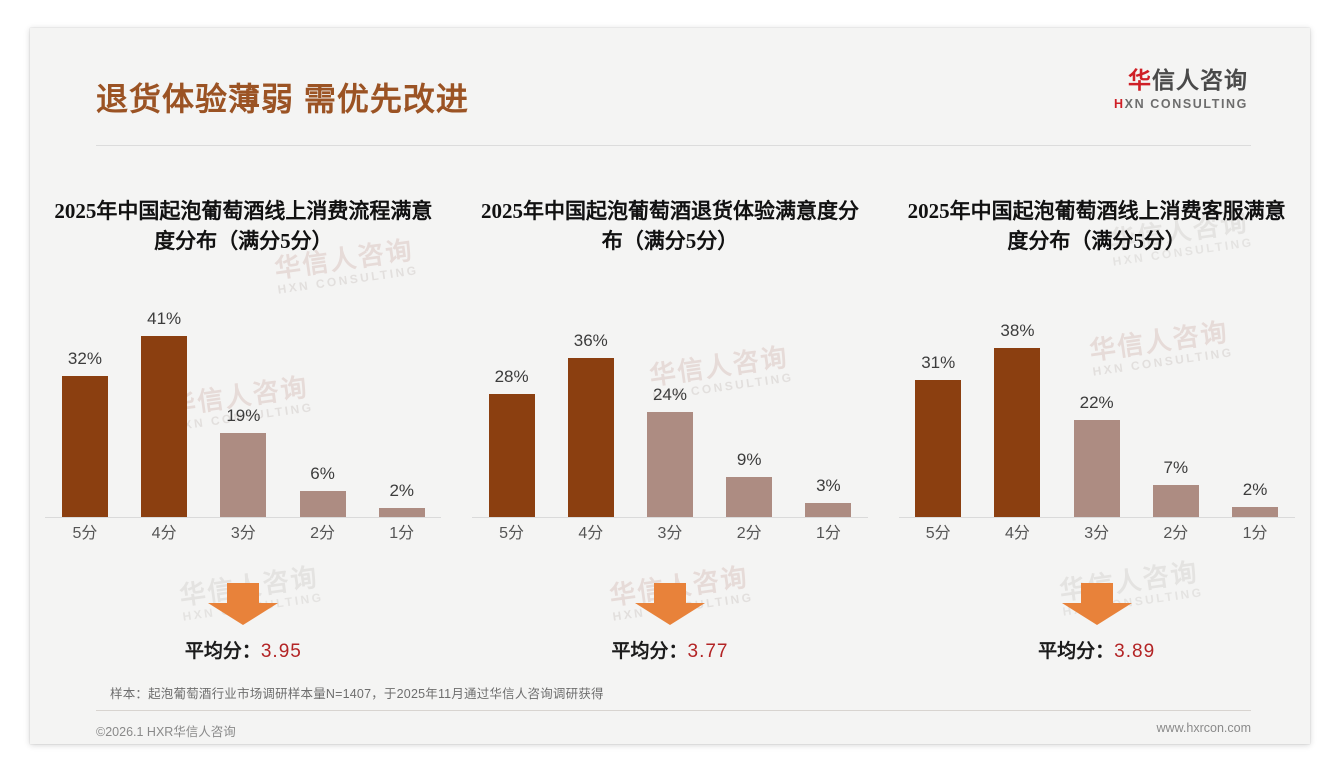 This screenshot has width=1340, height=780. Describe the element at coordinates (282, 99) in the screenshot. I see `page-title: 退货体验薄弱 需优先改进` at that location.